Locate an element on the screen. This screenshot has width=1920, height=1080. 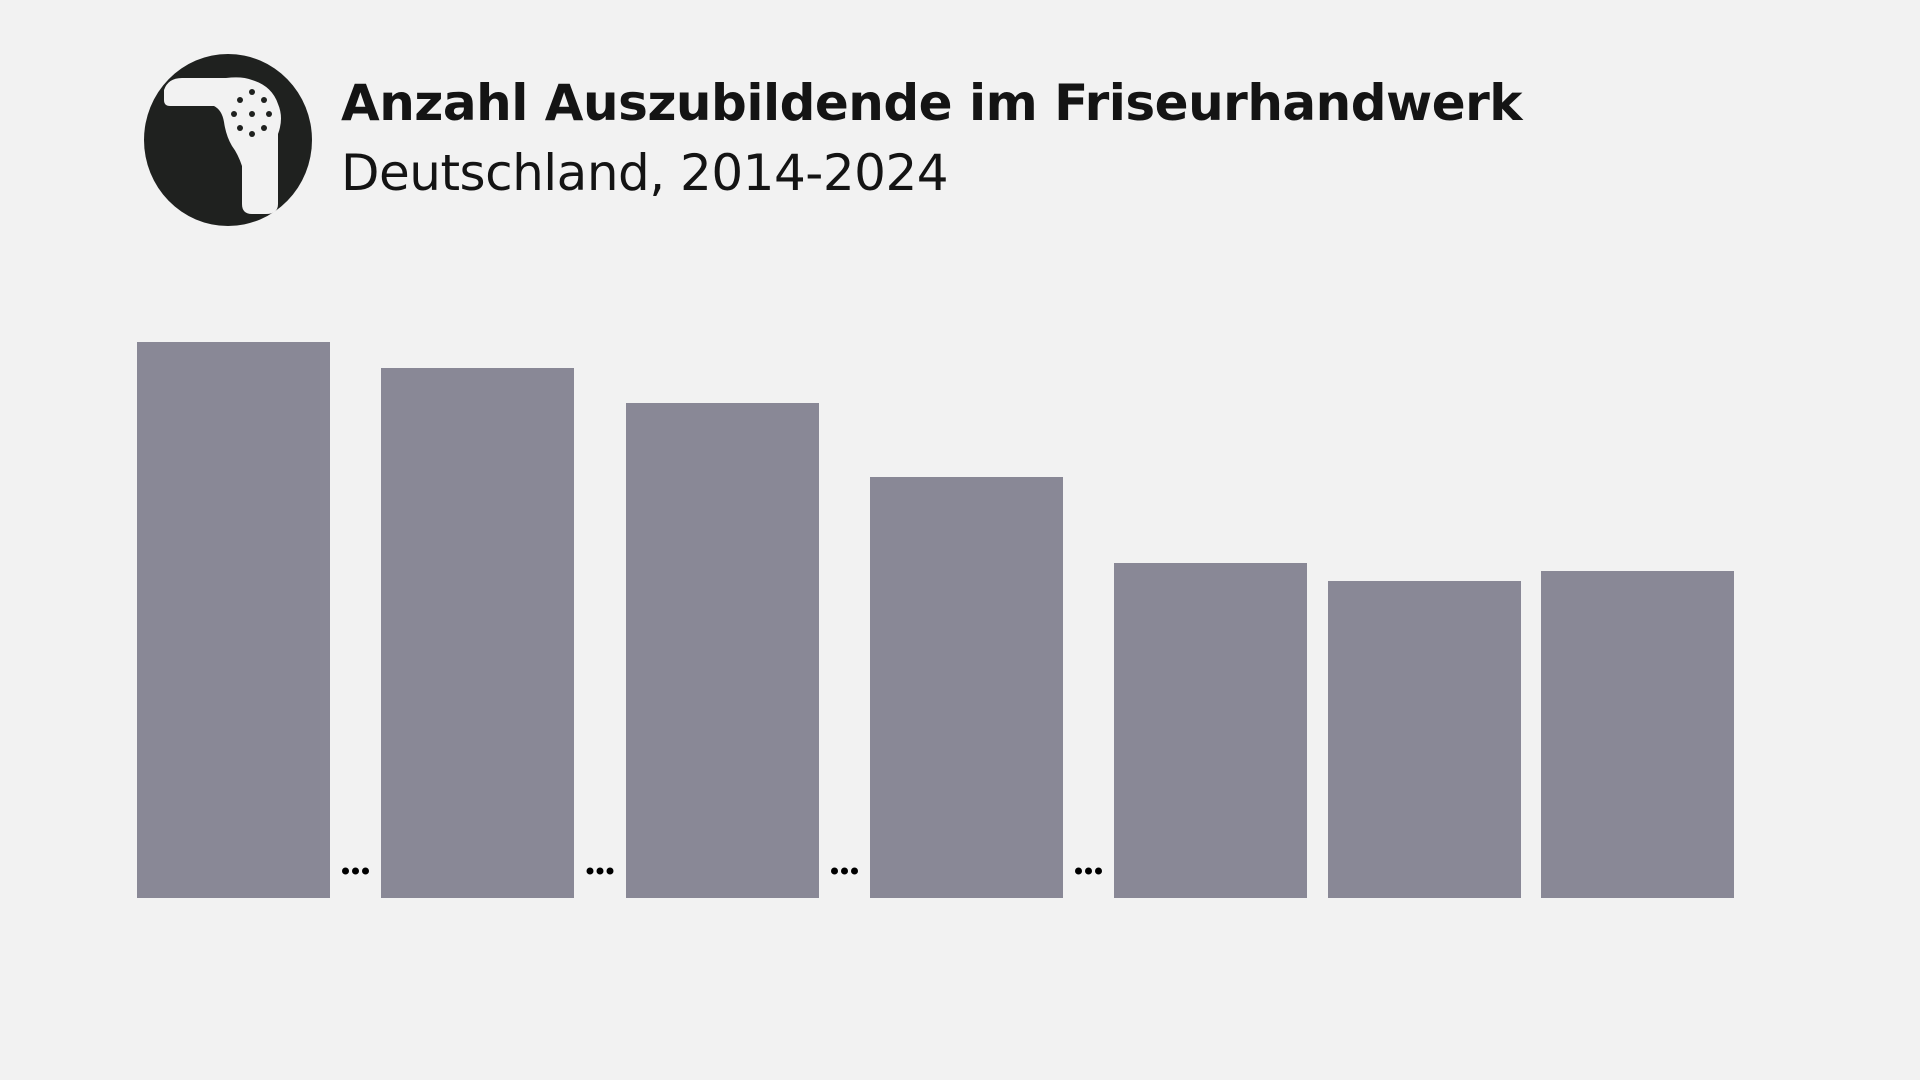
chart-title: Anzahl Auszubildende im Friseurhandwerk is located at coordinates (932, 103).